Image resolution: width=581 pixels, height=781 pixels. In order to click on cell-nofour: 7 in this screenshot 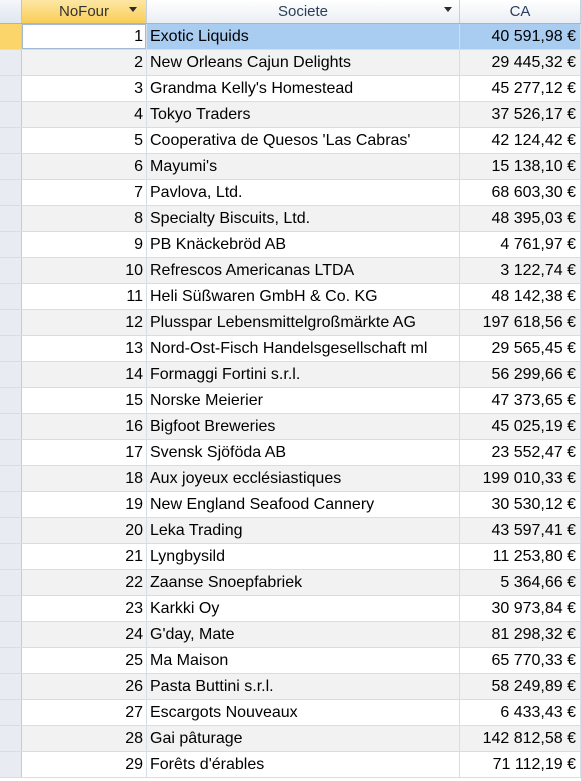, I will do `click(84, 192)`.